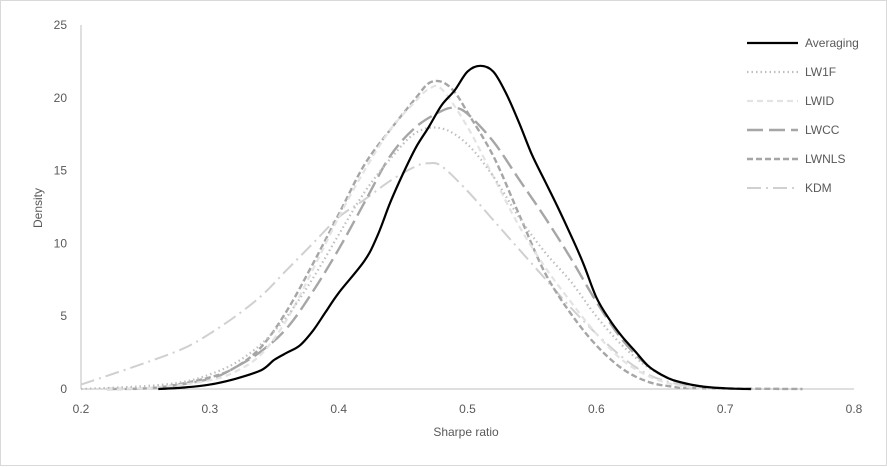  Describe the element at coordinates (596, 409) in the screenshot. I see `x-tick-label: 0.6` at that location.